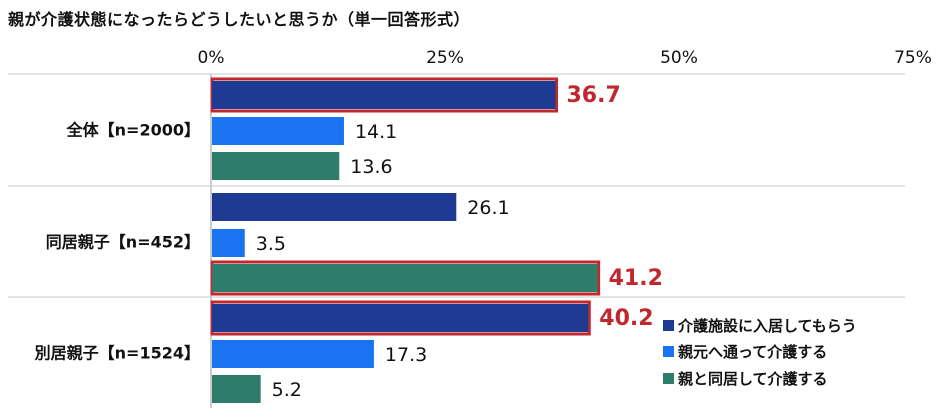 This screenshot has height=419, width=940. I want to click on bar-value-label: 26.1, so click(488, 208).